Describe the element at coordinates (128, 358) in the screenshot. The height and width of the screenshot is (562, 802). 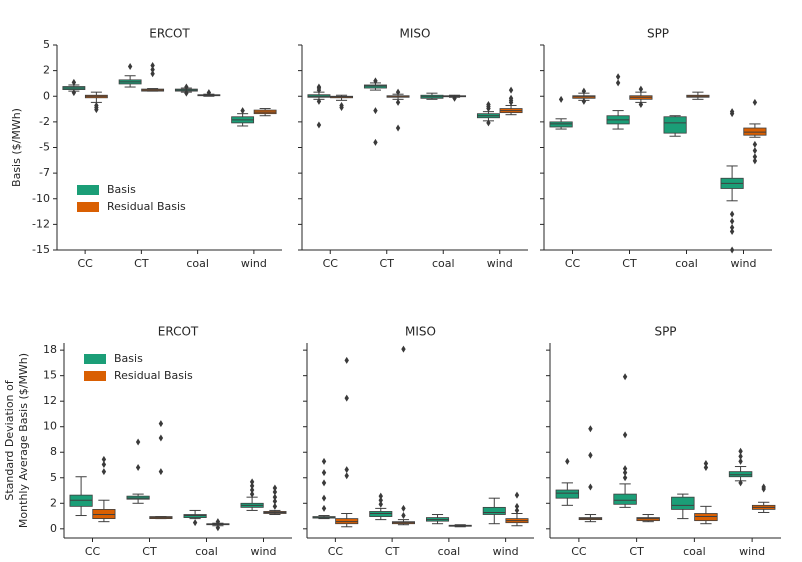
I see `legend-label: Basis` at that location.